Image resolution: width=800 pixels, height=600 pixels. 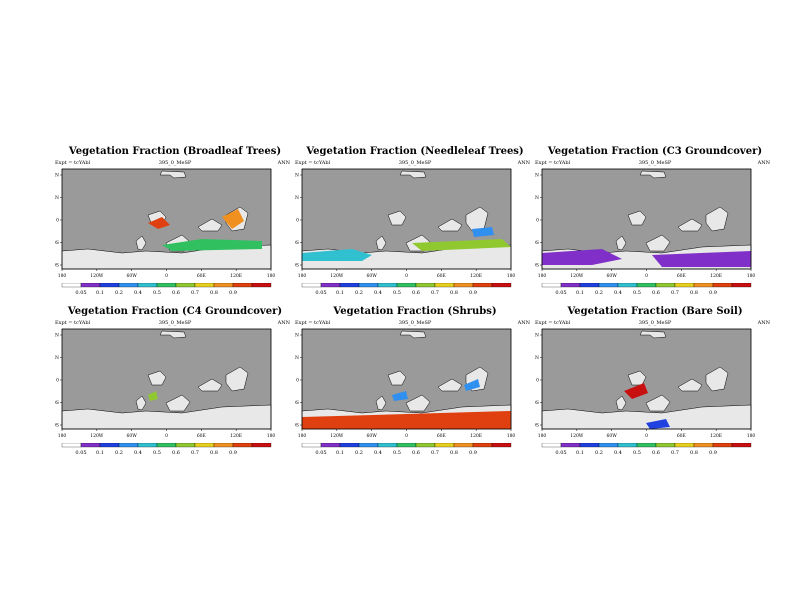 I want to click on panel-title: Vegetation Fraction (Broadleaf Trees), so click(x=175, y=151).